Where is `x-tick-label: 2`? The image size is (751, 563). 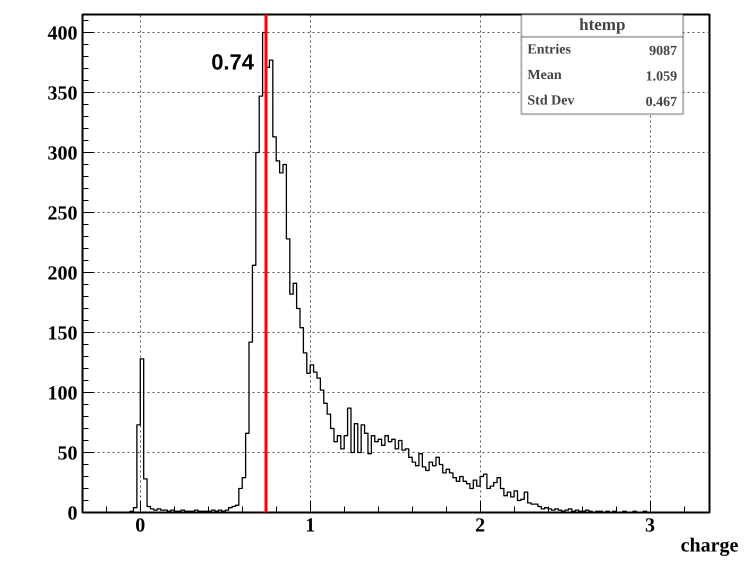 x-tick-label: 2 is located at coordinates (480, 525).